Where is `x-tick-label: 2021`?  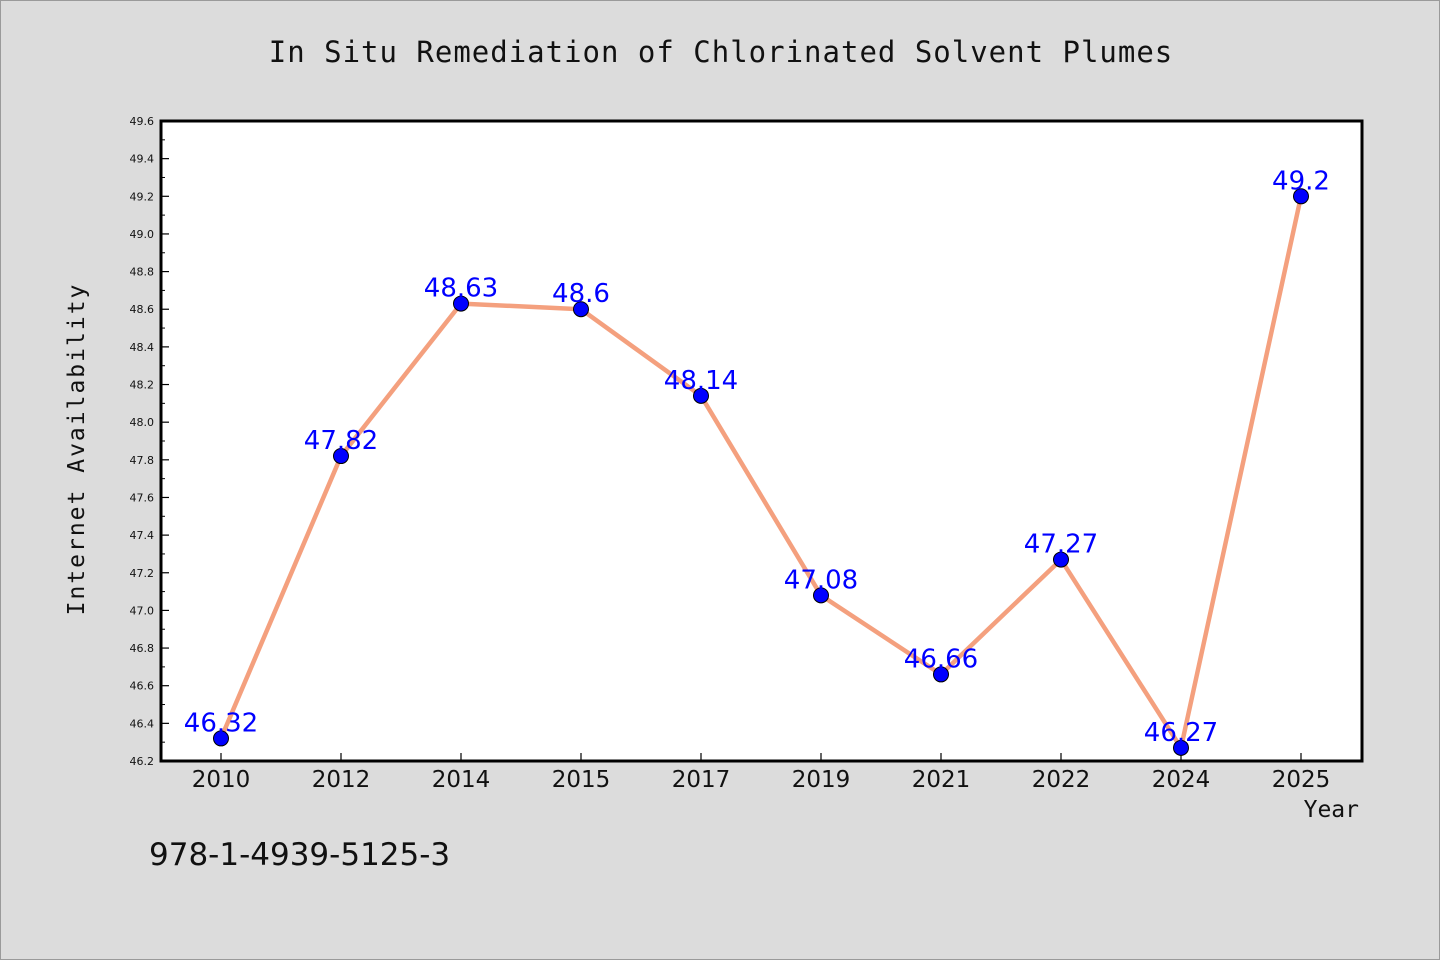 x-tick-label: 2021 is located at coordinates (941, 780).